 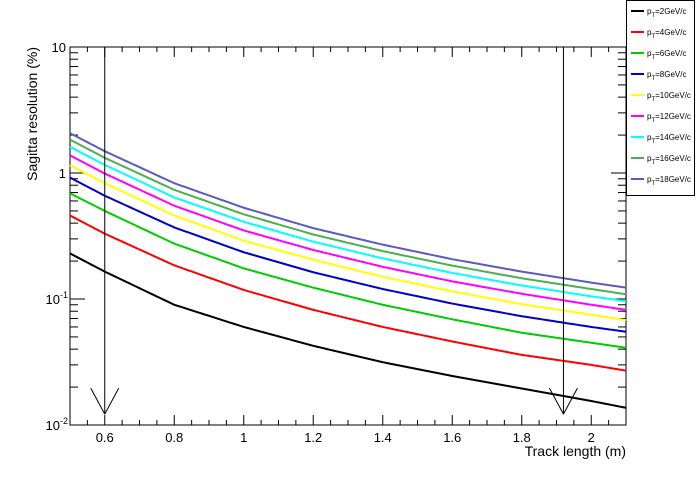 I want to click on legend-label: pT=10GeV/c, so click(x=669, y=97).